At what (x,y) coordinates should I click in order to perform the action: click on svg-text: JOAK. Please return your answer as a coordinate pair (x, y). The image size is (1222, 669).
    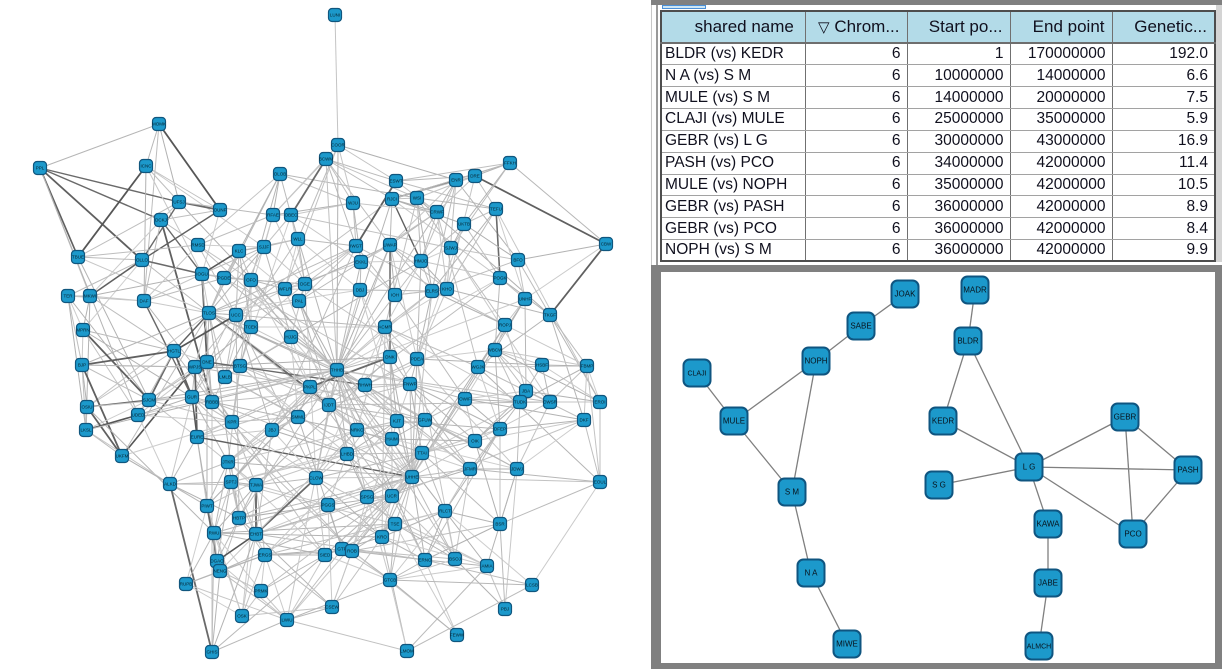
    Looking at the image, I should click on (906, 294).